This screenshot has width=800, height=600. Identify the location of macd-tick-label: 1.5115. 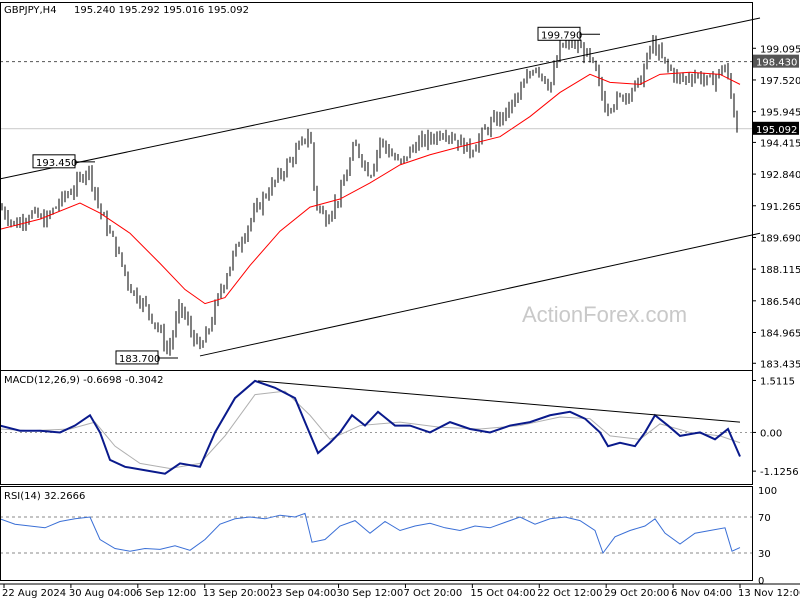
(777, 381).